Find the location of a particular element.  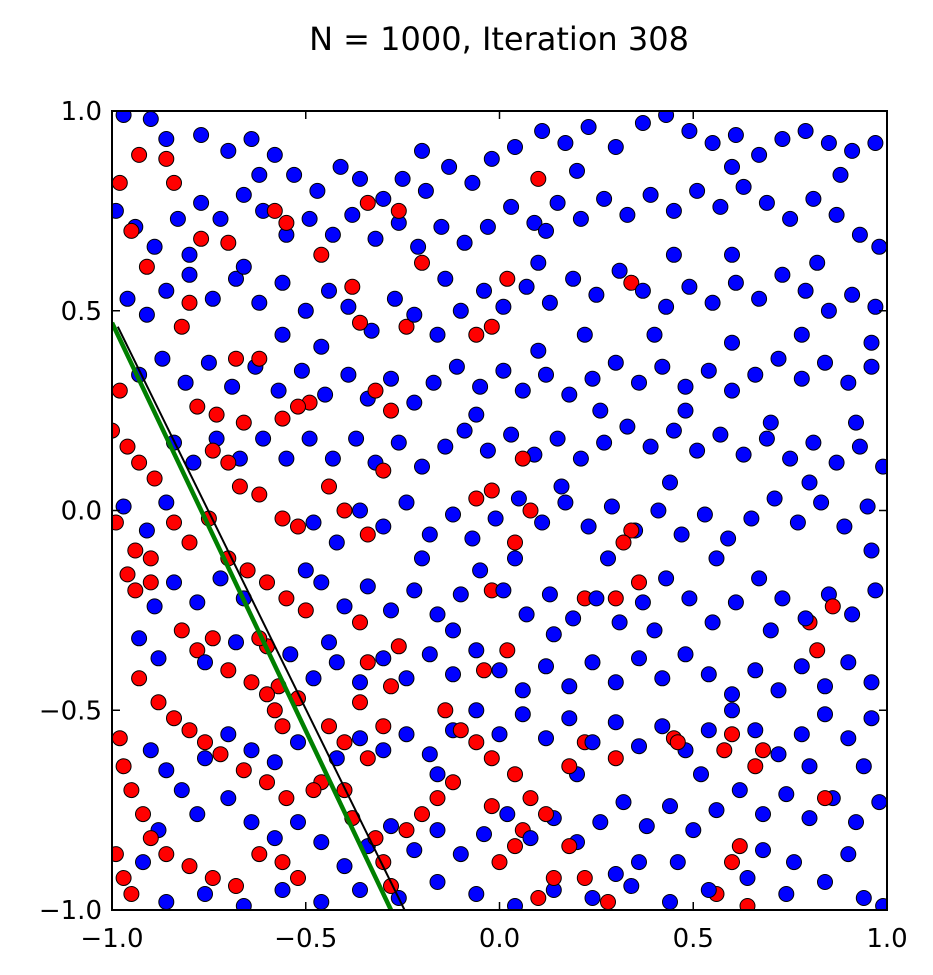

y-tick-label-4: 1.0 is located at coordinates (81, 112).